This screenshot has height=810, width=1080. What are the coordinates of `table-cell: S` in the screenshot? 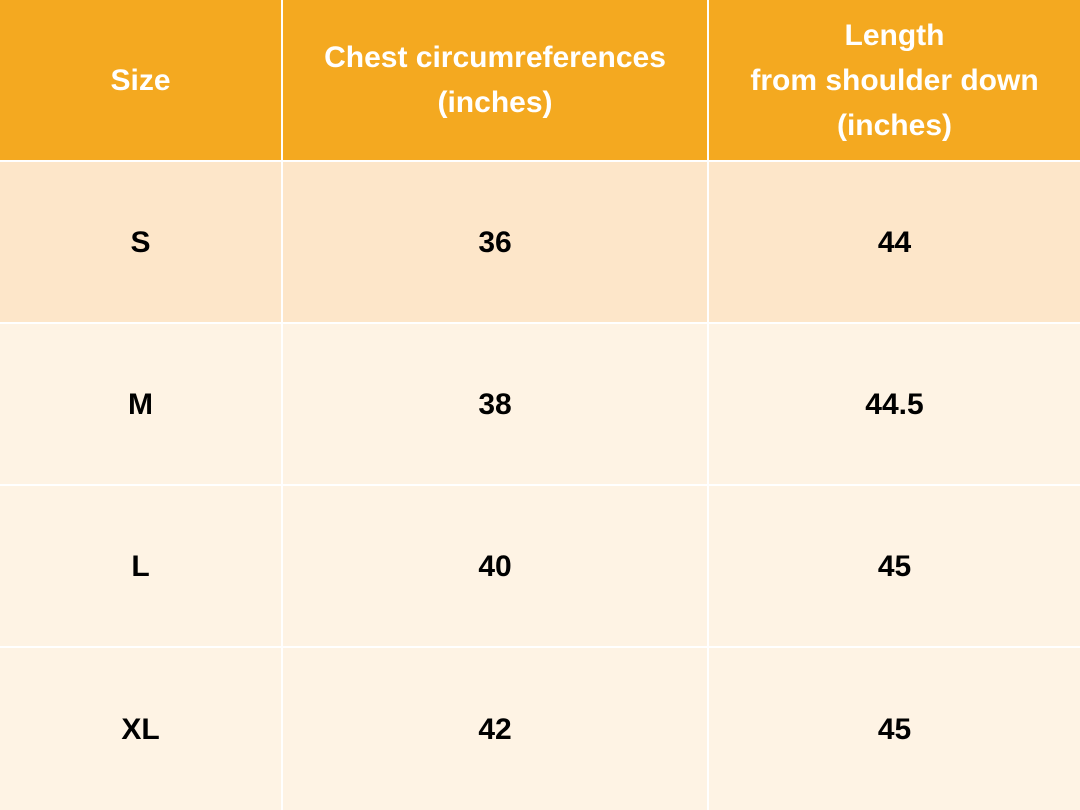 It's located at (140, 242).